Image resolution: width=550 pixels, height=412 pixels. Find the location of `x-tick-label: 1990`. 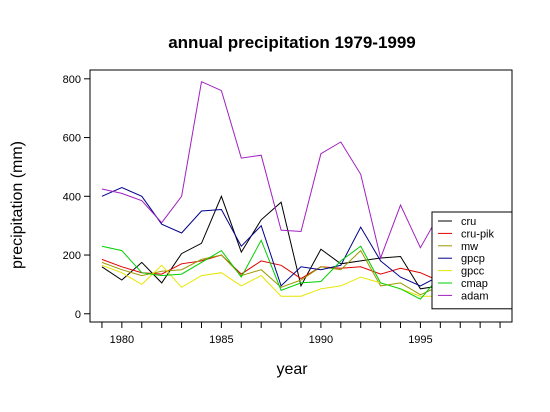

x-tick-label: 1990 is located at coordinates (321, 340).